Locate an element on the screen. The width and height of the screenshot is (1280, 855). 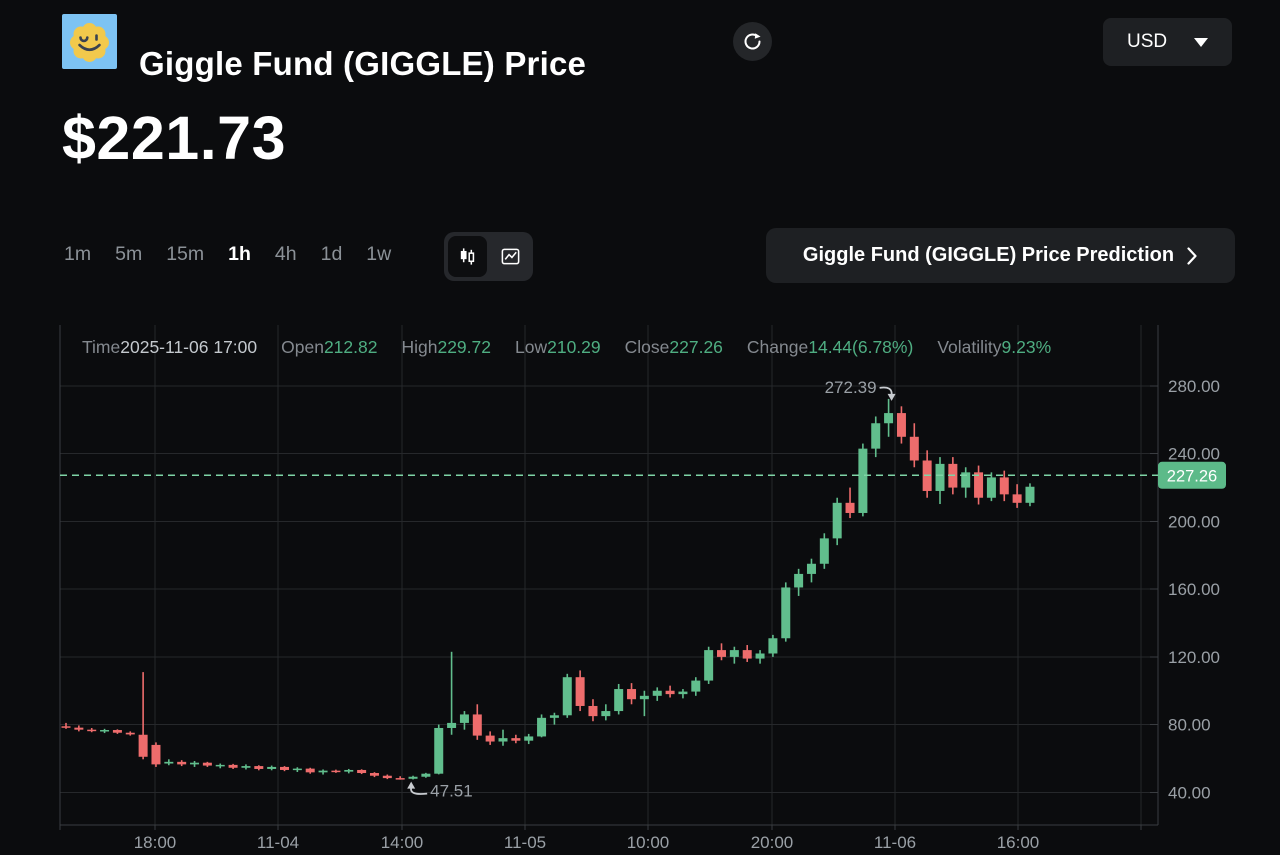
tab-4h: 4h is located at coordinates (285, 254).